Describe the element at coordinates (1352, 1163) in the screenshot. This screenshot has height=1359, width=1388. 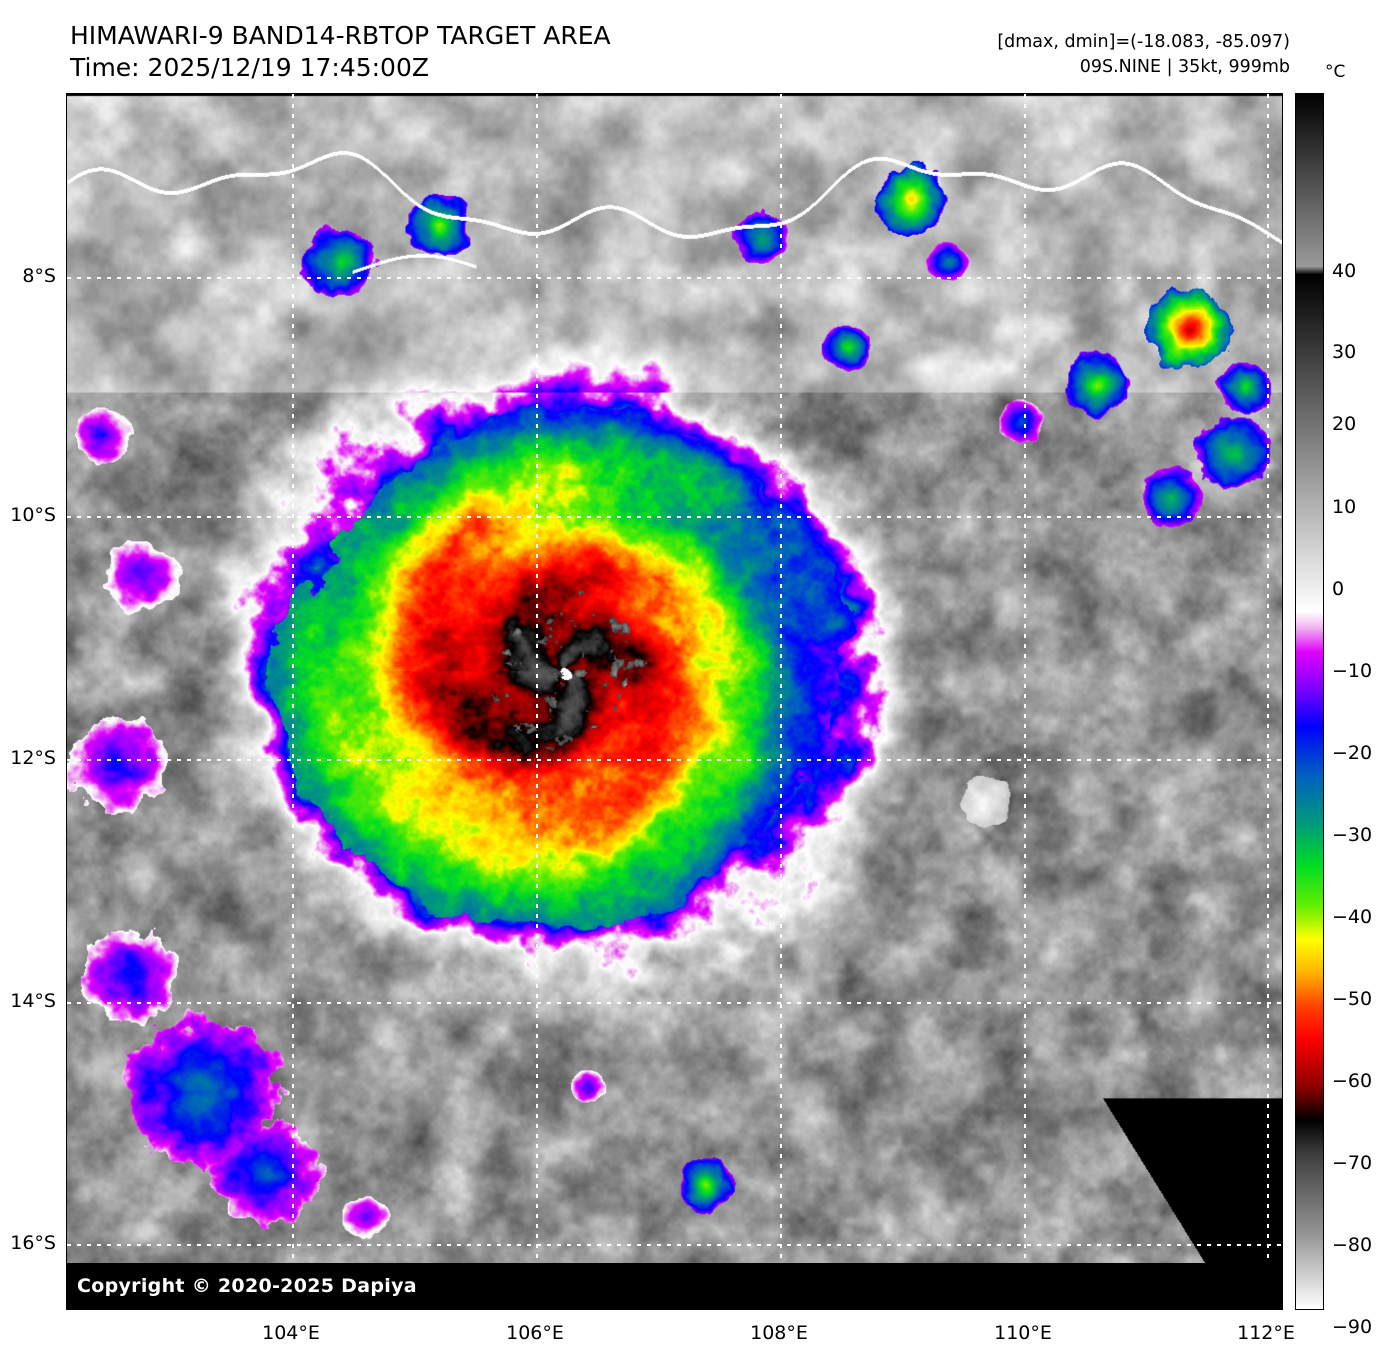
I see `colorbar-tick-label: −70` at that location.